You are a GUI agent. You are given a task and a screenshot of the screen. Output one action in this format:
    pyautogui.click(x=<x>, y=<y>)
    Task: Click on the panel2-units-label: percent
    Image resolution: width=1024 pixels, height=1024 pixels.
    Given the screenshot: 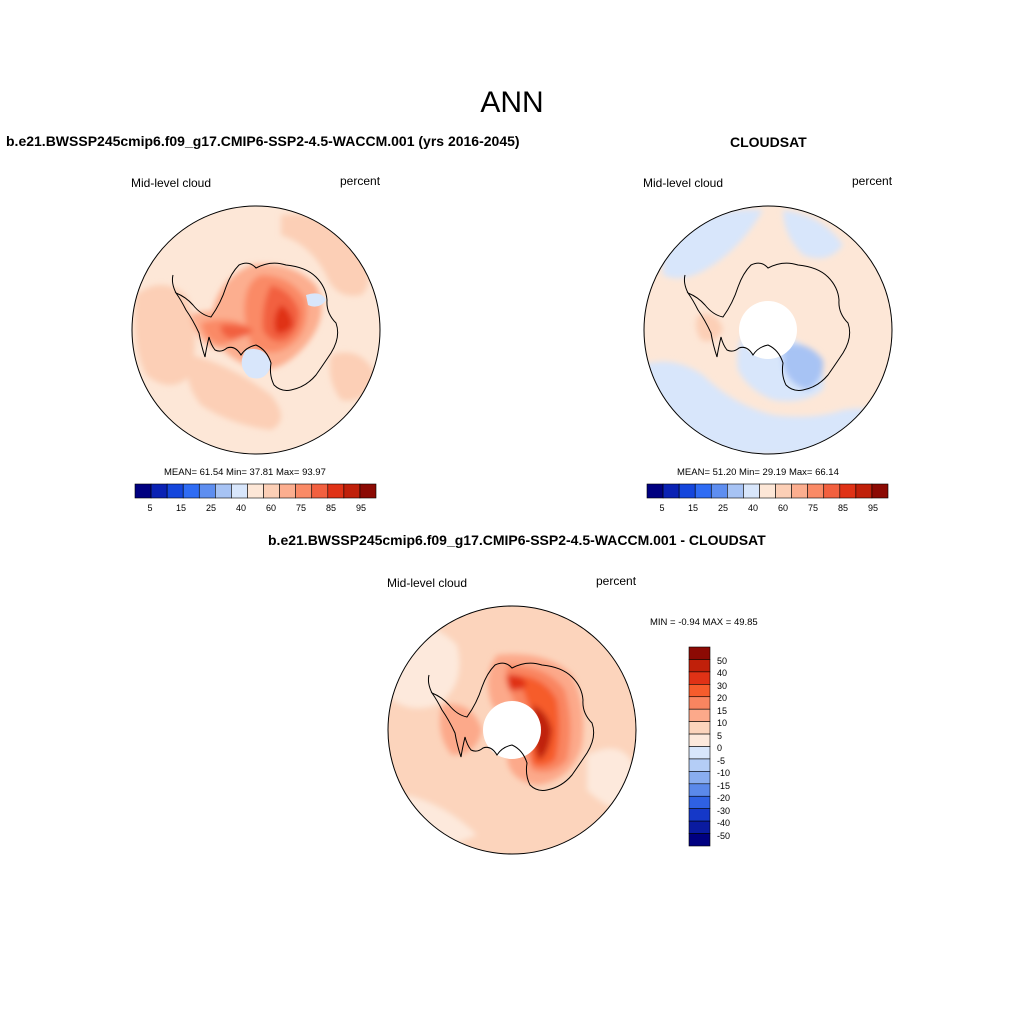 What is the action you would take?
    pyautogui.click(x=872, y=181)
    